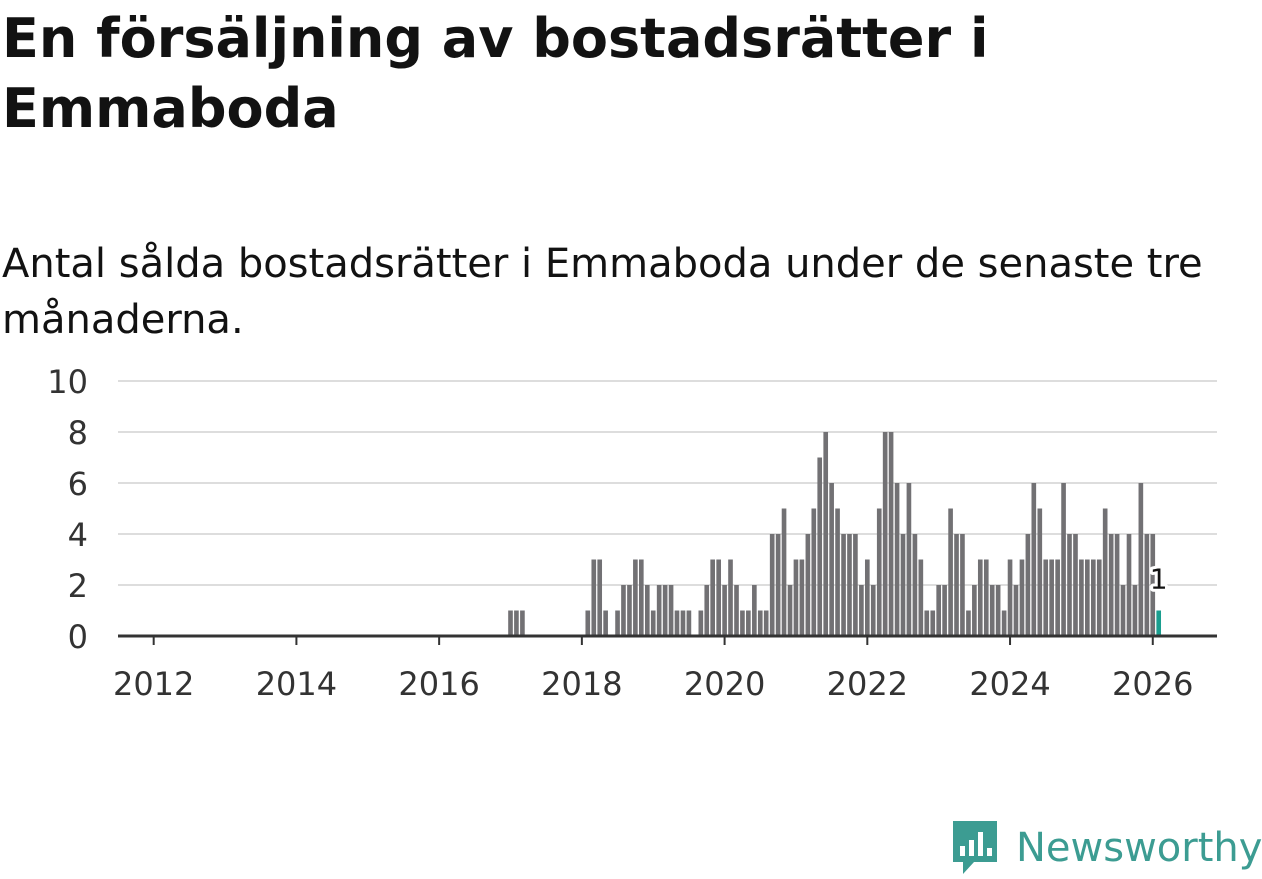 Image resolution: width=1262 pixels, height=879 pixels. Describe the element at coordinates (724, 684) in the screenshot. I see `x-tick-label: 2020` at that location.